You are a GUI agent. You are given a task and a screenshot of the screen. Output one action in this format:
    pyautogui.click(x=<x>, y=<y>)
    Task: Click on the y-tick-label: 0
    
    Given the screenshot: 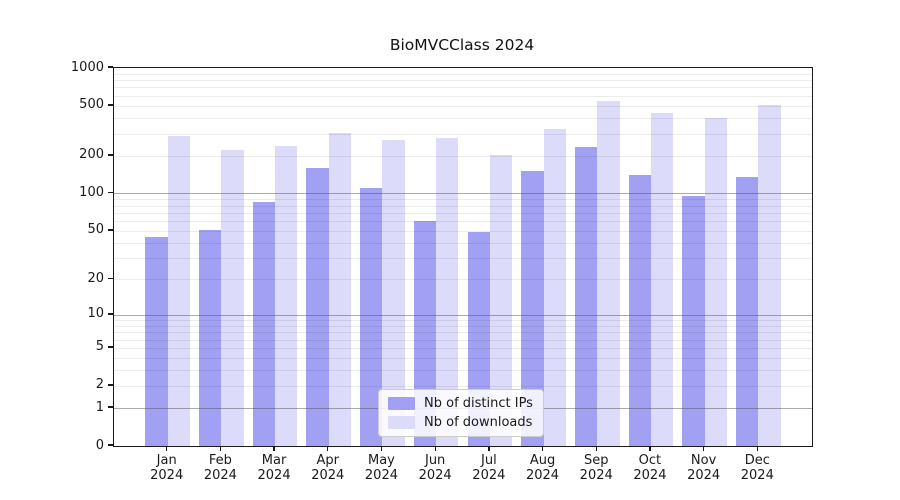 What is the action you would take?
    pyautogui.click(x=99, y=445)
    